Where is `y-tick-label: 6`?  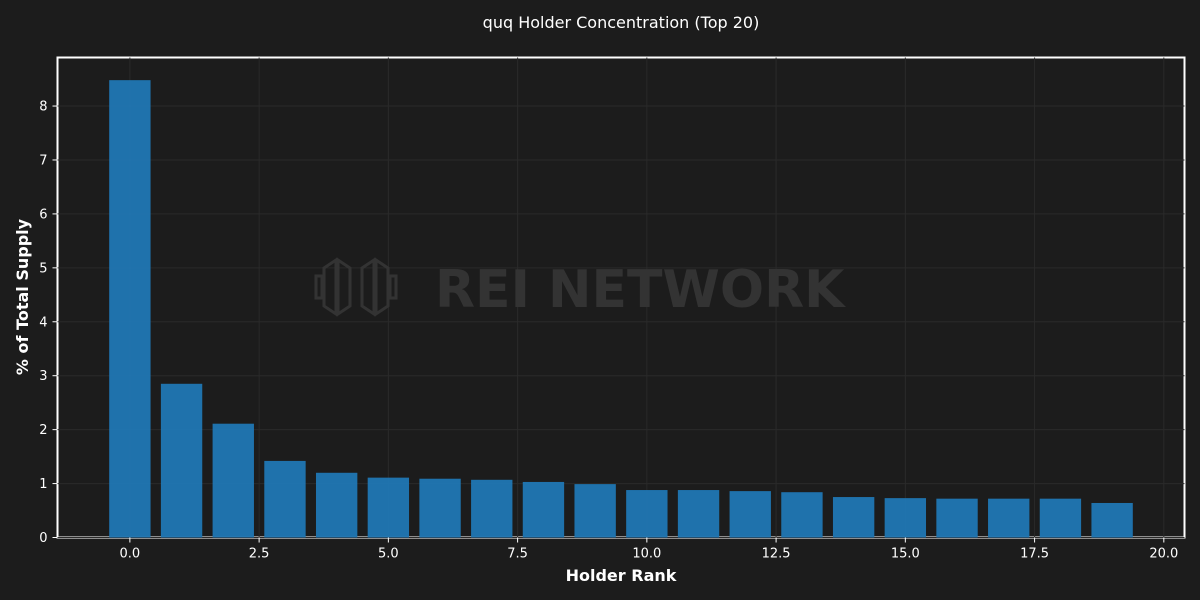 y-tick-label: 6 is located at coordinates (43, 214).